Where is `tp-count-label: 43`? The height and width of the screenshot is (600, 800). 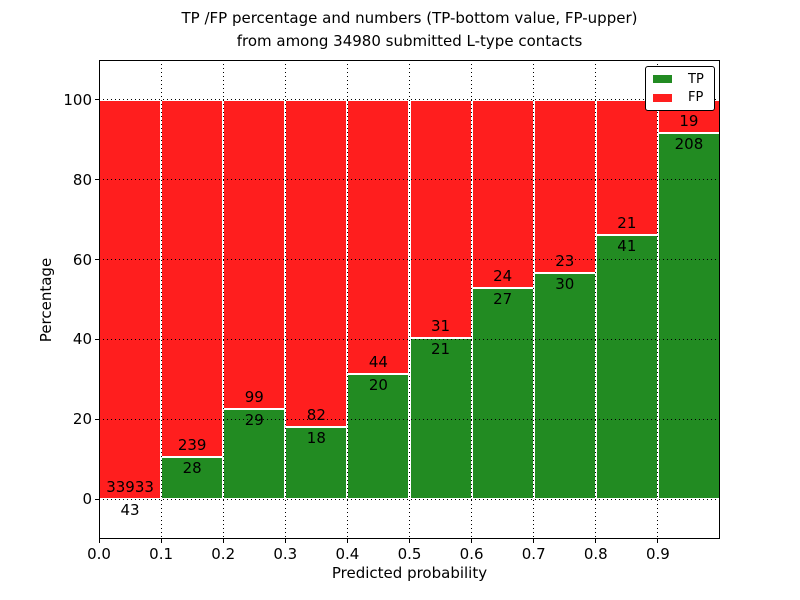 tp-count-label: 43 is located at coordinates (130, 509).